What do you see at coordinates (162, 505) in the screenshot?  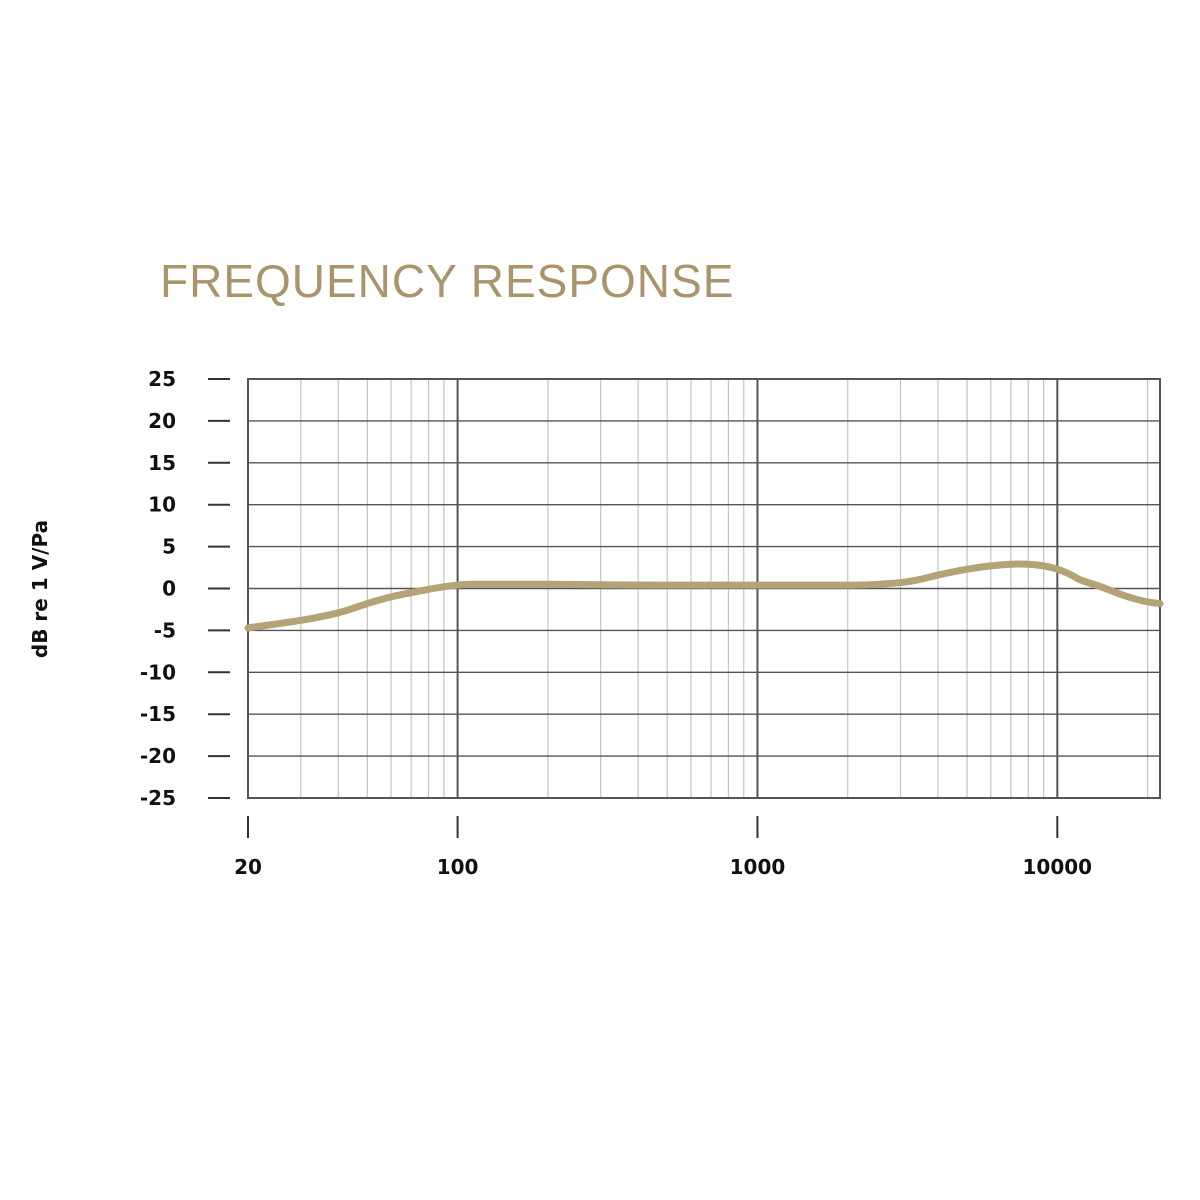 I see `y-tick-label: 10` at bounding box center [162, 505].